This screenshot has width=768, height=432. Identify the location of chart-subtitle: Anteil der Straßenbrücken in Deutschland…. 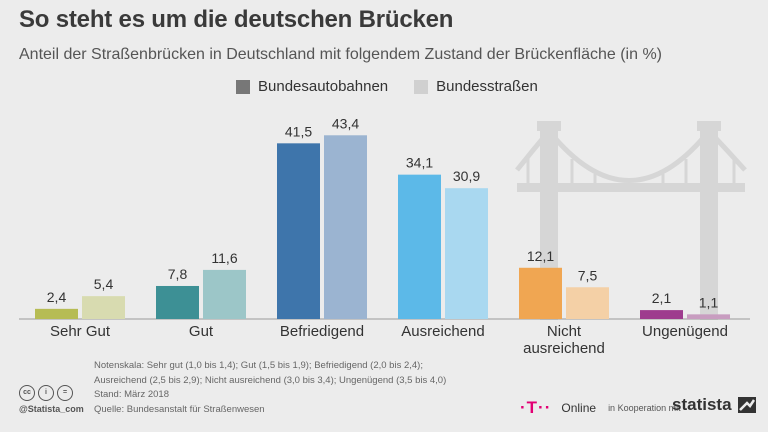
(340, 54).